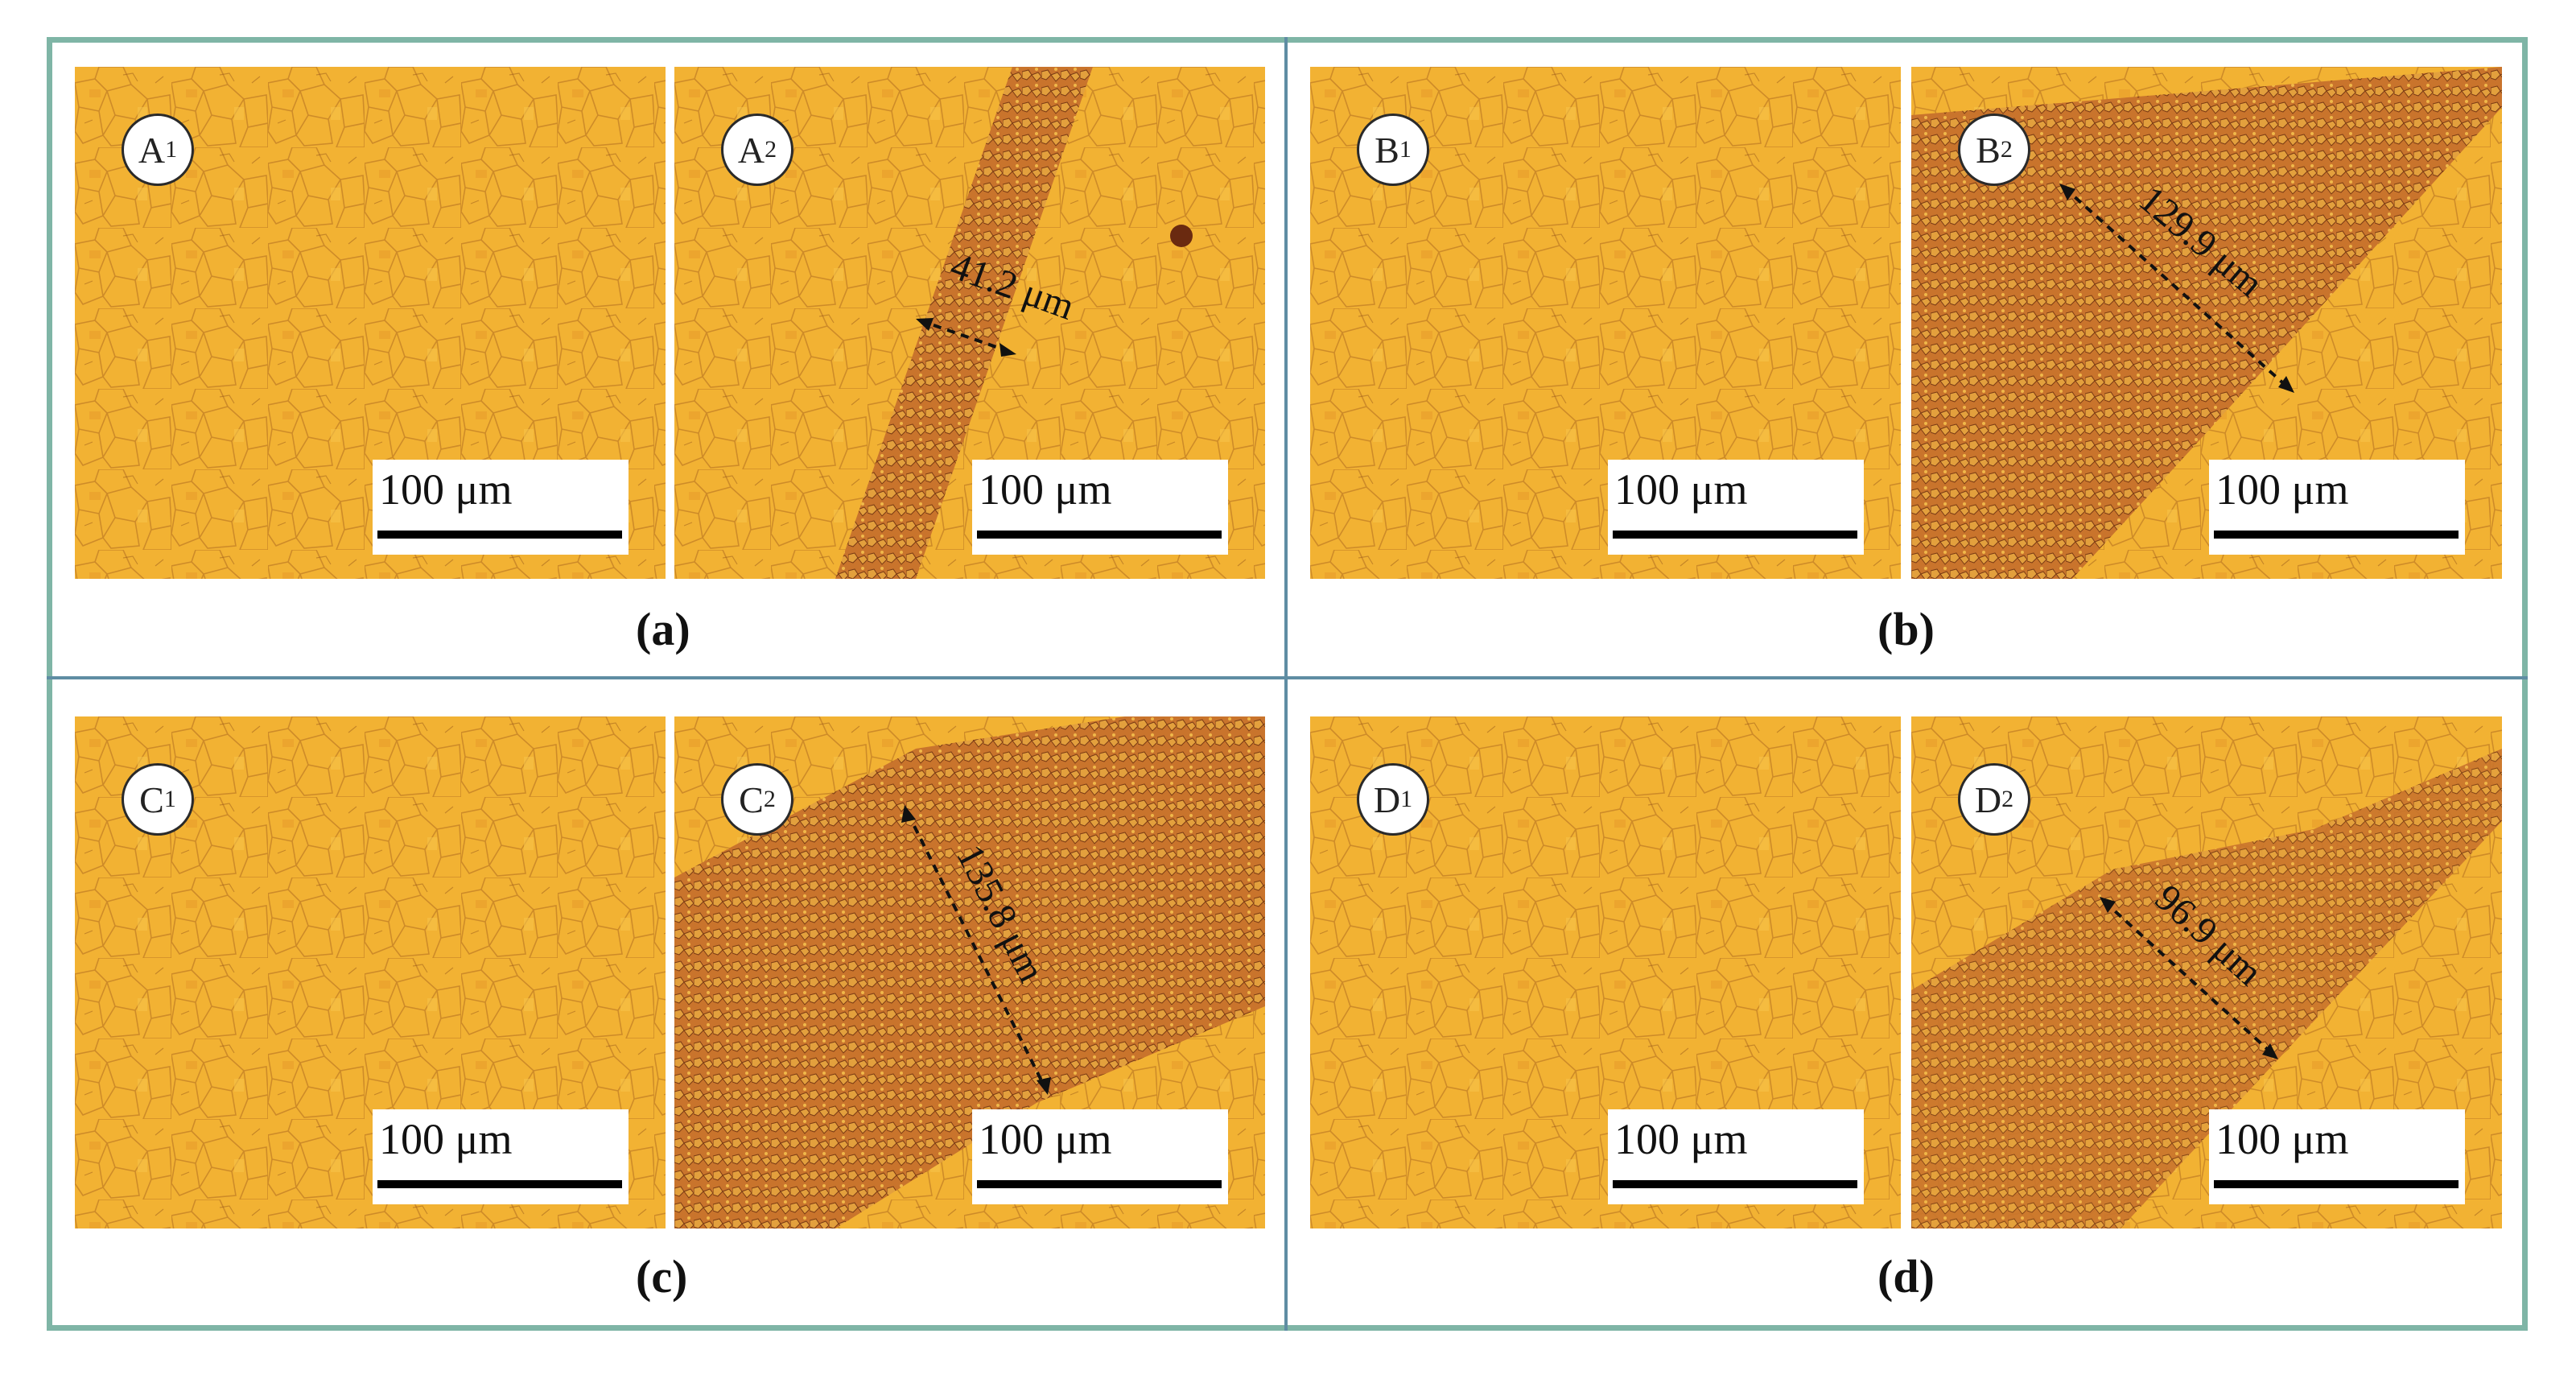 The width and height of the screenshot is (2576, 1375). What do you see at coordinates (1000, 914) in the screenshot?
I see `measurement-label: 135.8 μm` at bounding box center [1000, 914].